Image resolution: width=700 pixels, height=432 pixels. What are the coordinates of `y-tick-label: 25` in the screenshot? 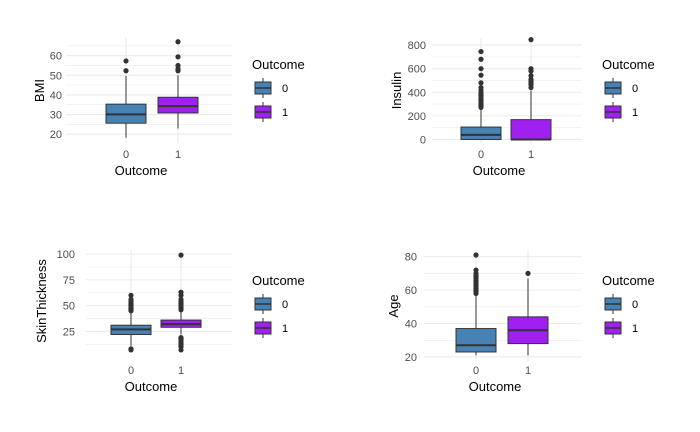 It's located at (69, 332).